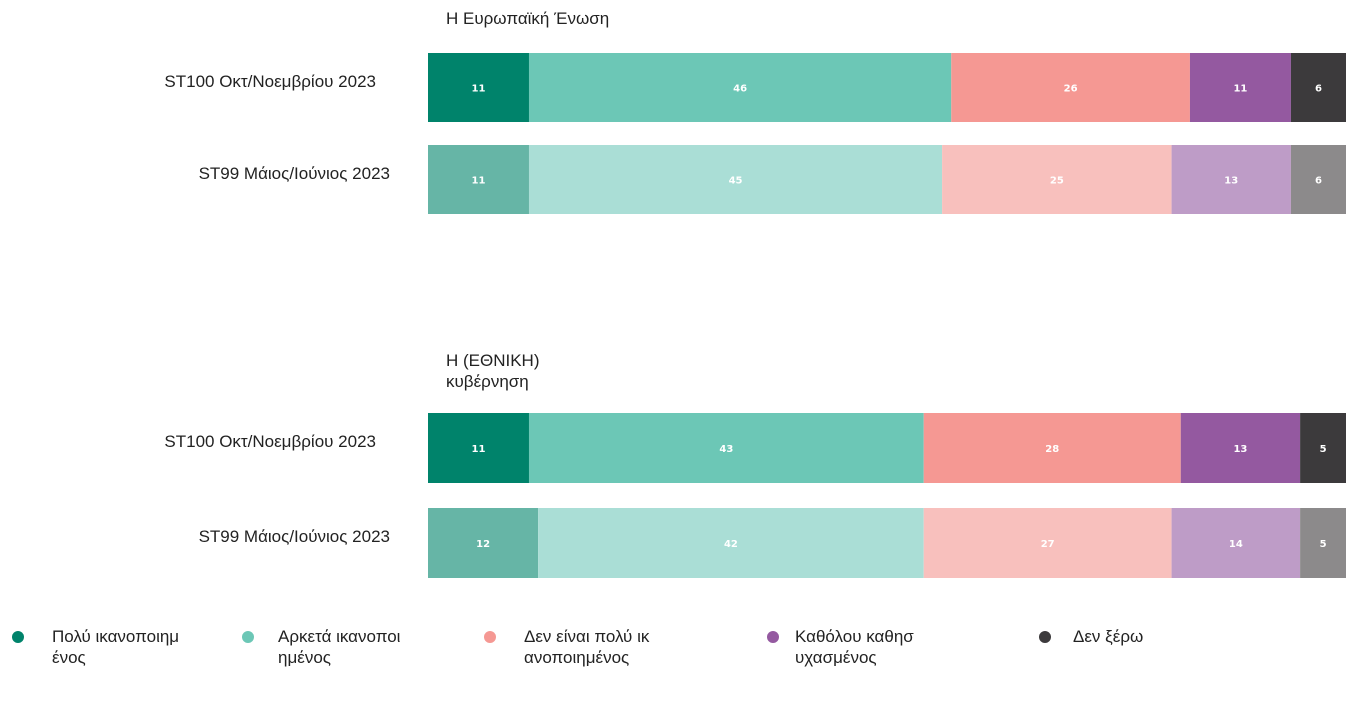  Describe the element at coordinates (493, 371) in the screenshot. I see `chart-title: Η (ΕΘΝΙΚΗ) κυβέρνηση` at that location.